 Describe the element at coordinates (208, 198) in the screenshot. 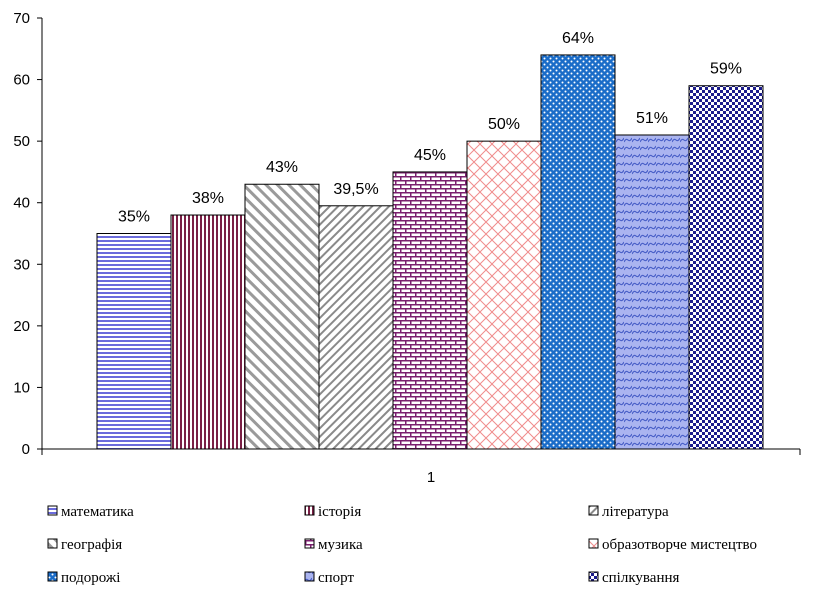

I see `data-label: 38%` at that location.